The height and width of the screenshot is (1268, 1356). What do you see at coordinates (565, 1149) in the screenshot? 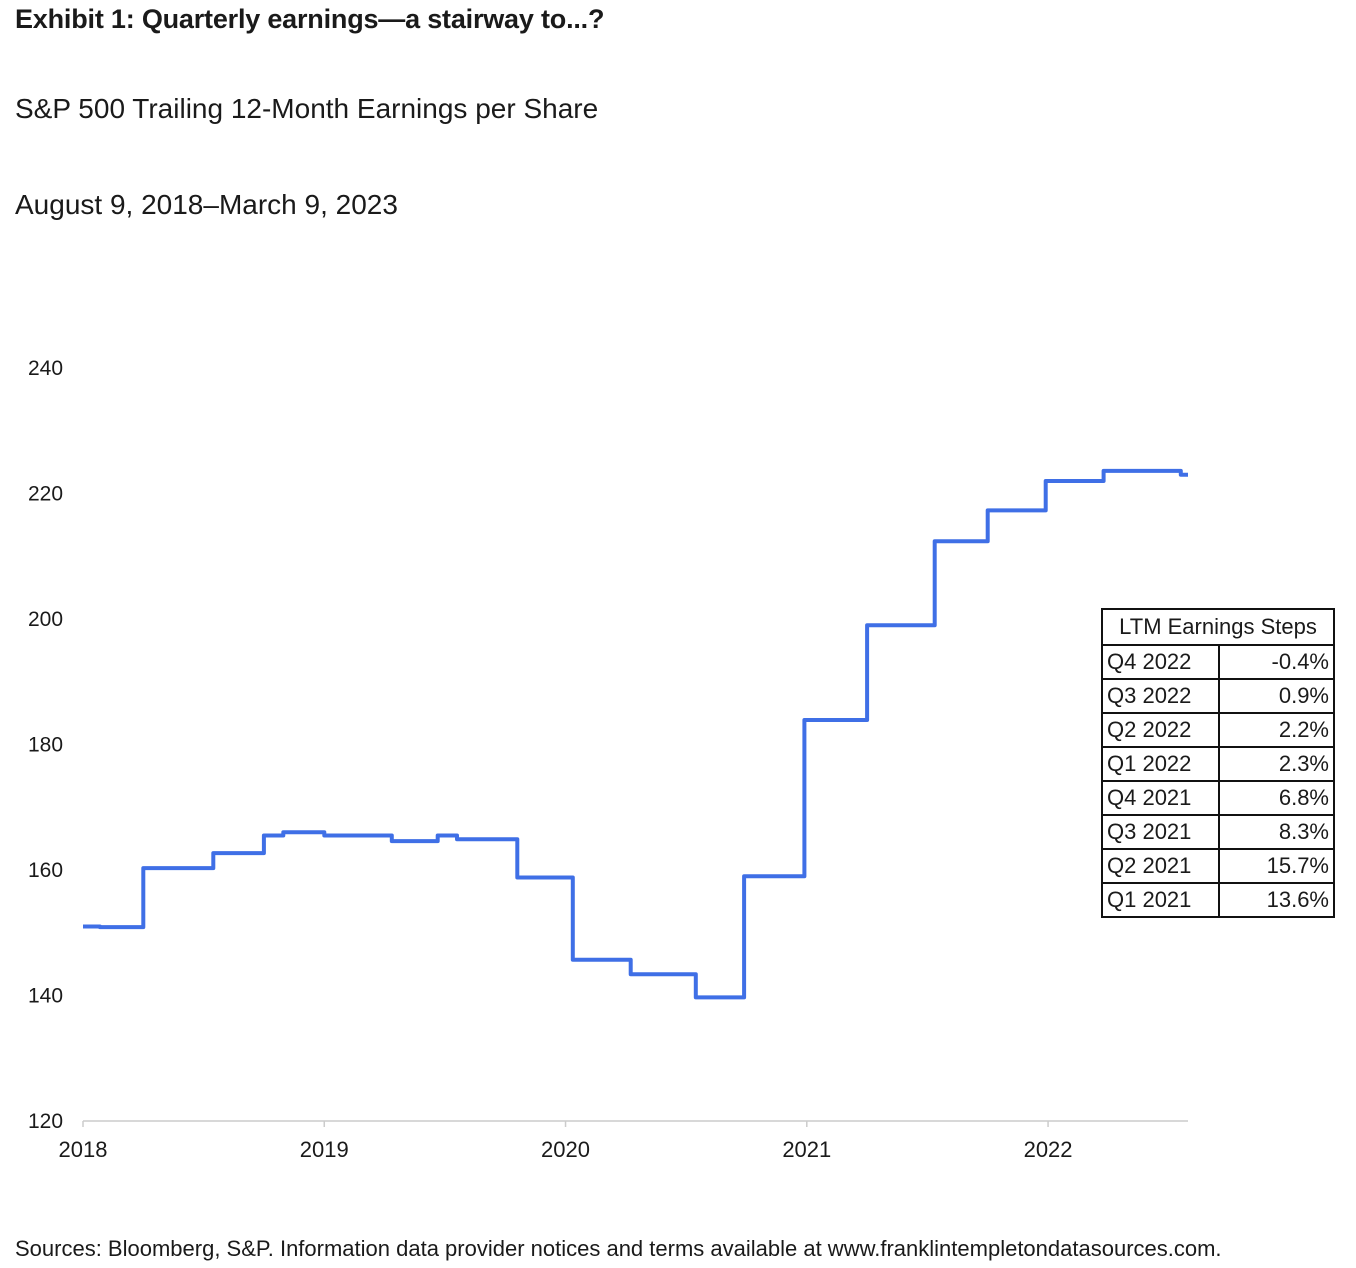
I see `x-tick-label: 2020` at bounding box center [565, 1149].